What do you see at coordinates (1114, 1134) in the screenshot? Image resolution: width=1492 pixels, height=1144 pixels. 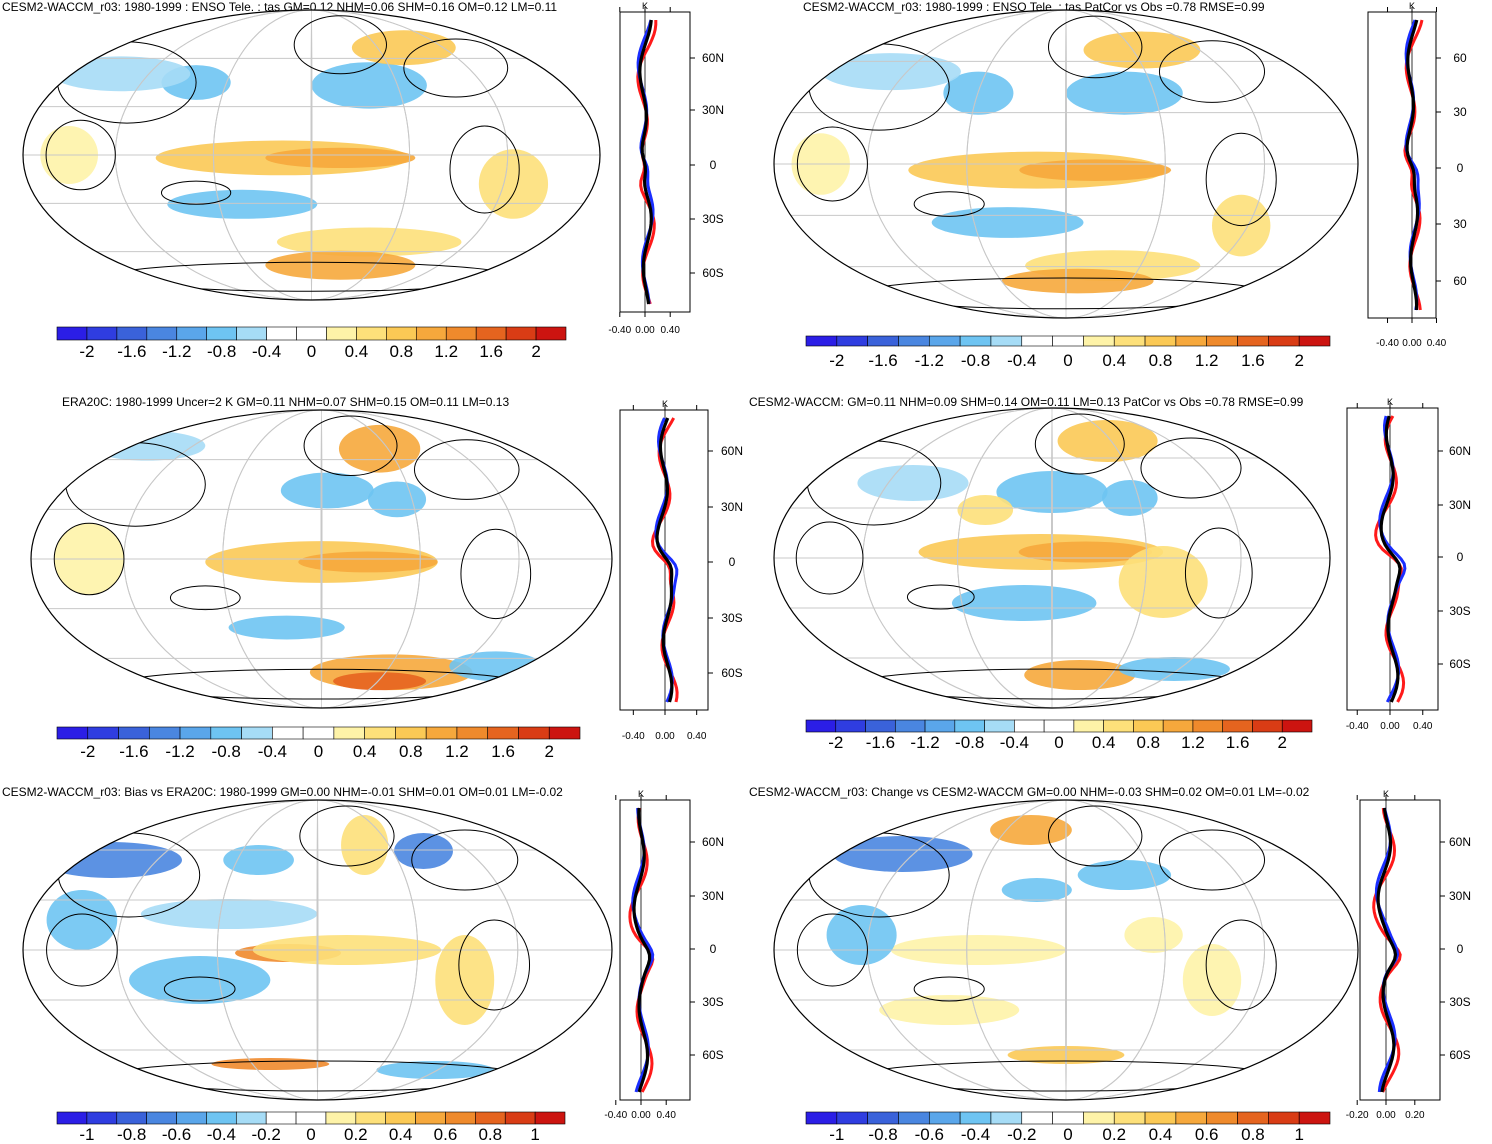 I see `colorbar-tick-label: 0.2` at bounding box center [1114, 1134].